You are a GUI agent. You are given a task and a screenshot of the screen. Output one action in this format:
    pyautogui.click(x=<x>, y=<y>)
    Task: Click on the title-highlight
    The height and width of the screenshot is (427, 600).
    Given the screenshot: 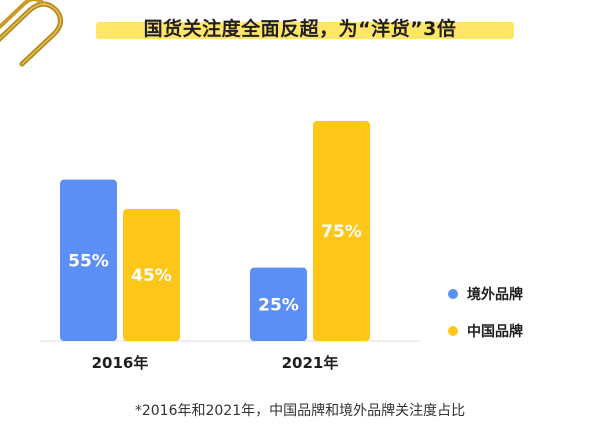 What is the action you would take?
    pyautogui.click(x=305, y=30)
    